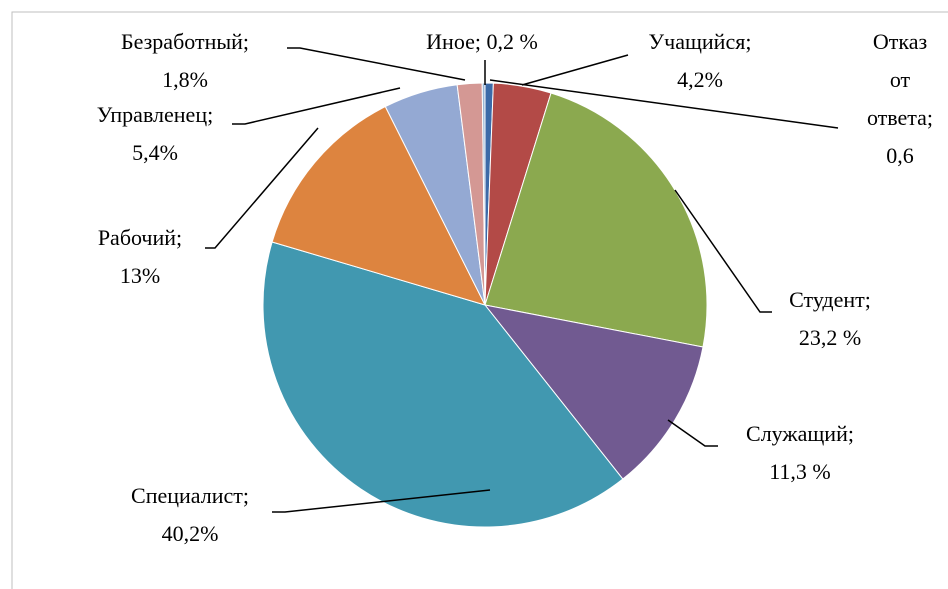 Image resolution: width=948 pixels, height=589 pixels. Describe the element at coordinates (140, 237) in the screenshot. I see `category-label: Рабочий;` at that location.